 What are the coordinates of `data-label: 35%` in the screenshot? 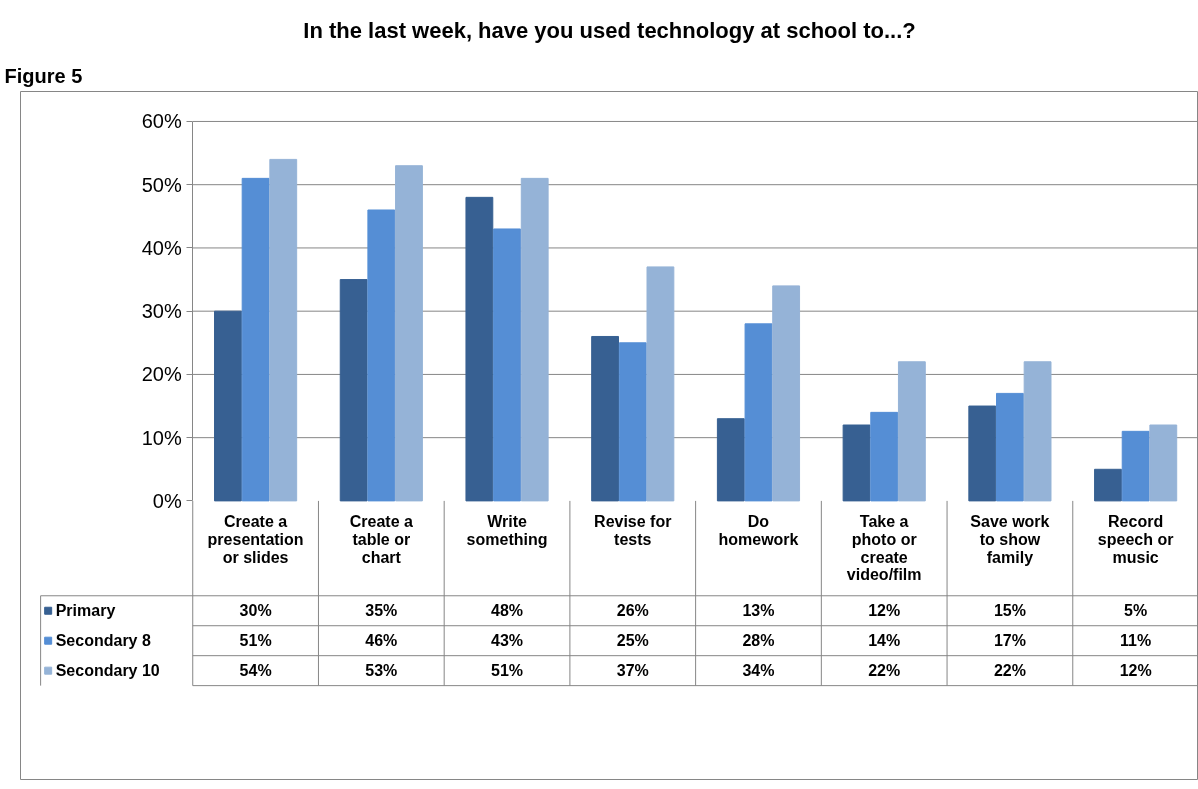 It's located at (381, 611).